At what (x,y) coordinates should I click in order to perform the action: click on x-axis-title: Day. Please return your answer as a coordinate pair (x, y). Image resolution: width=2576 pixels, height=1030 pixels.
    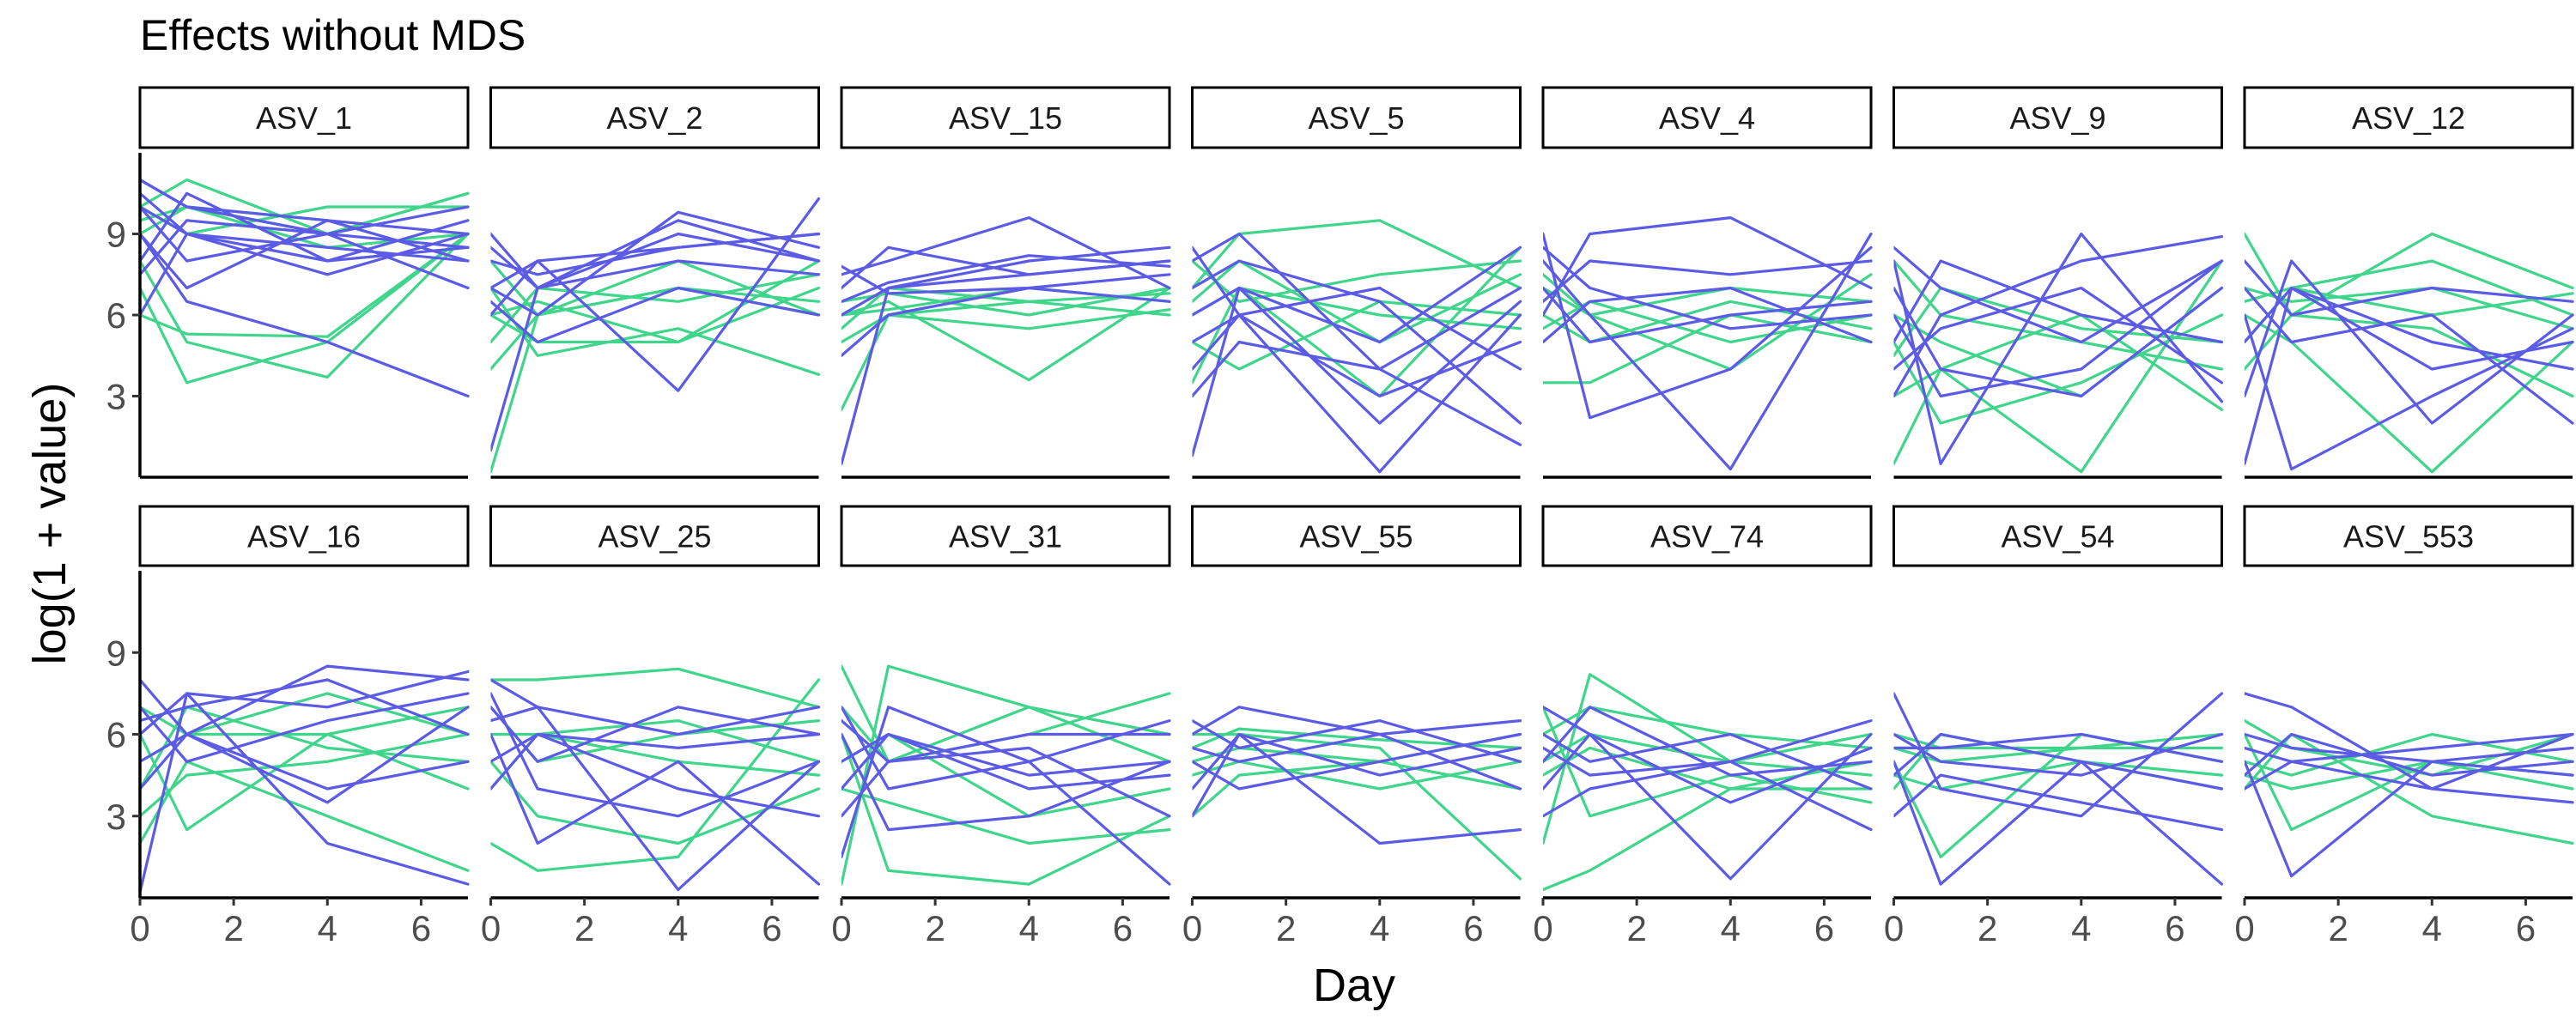
    Looking at the image, I should click on (1354, 985).